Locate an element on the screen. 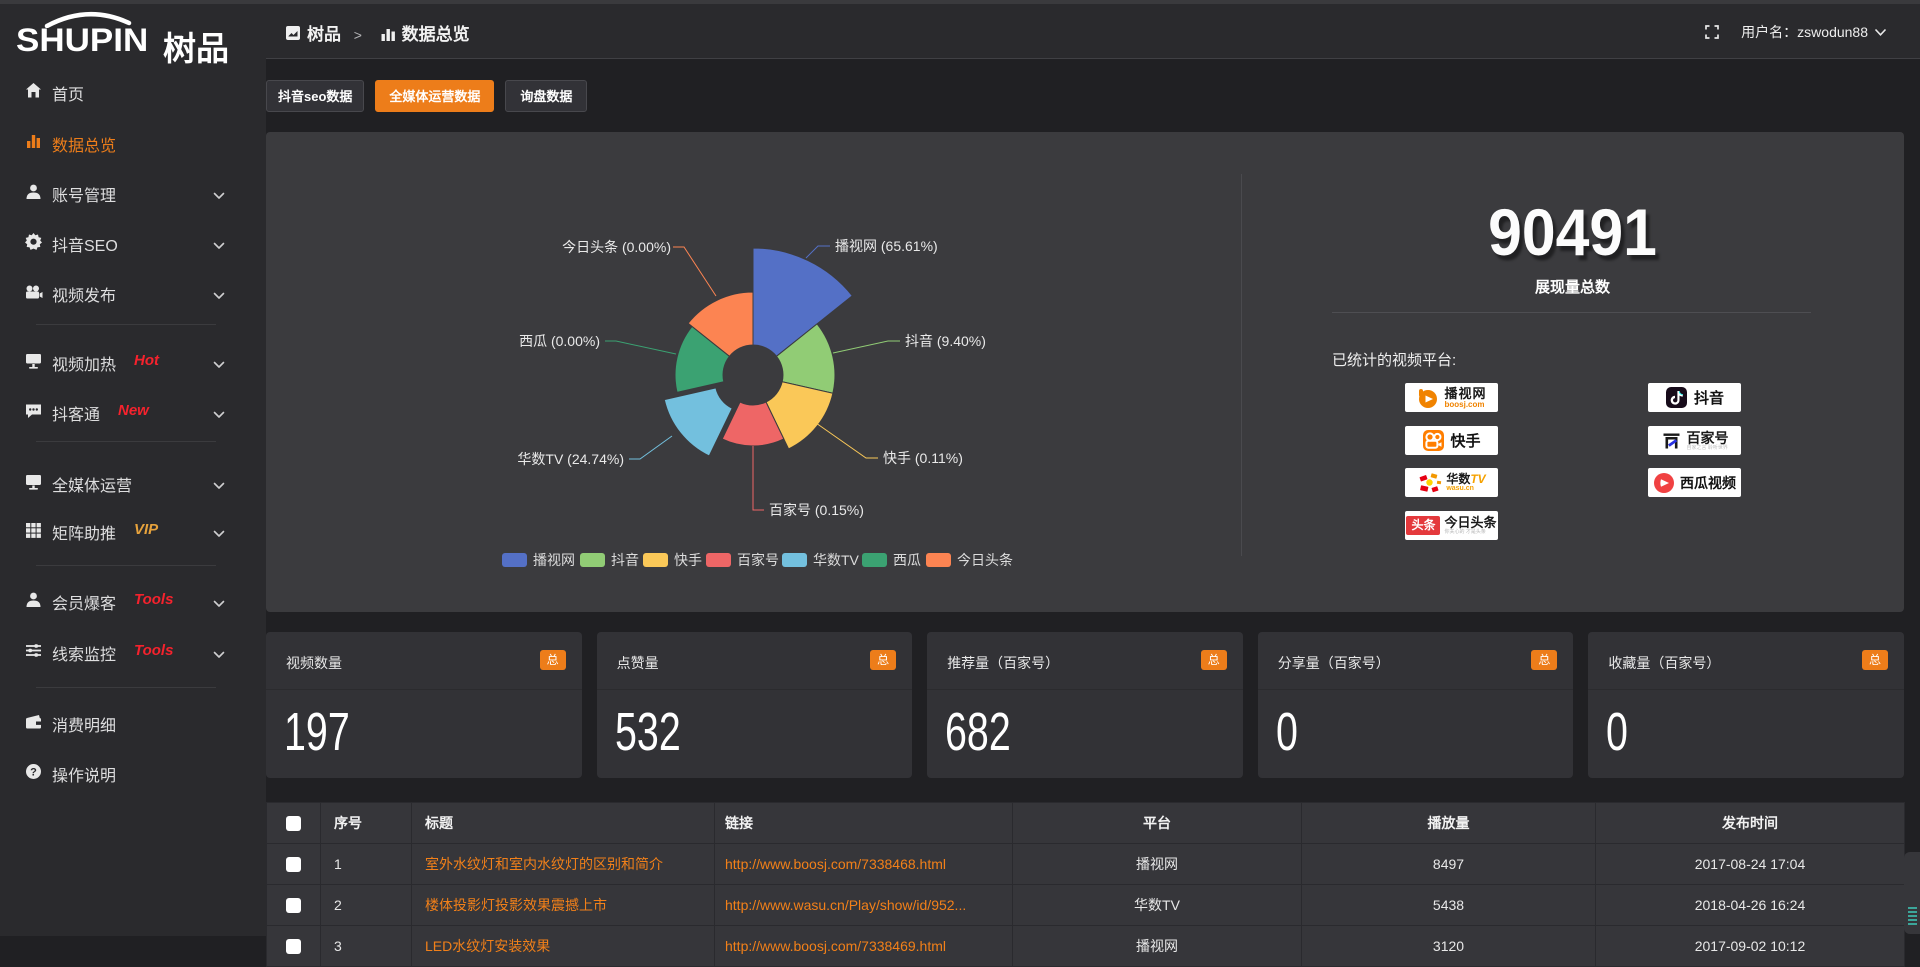  svg-text: 今日头条 is located at coordinates (985, 560).